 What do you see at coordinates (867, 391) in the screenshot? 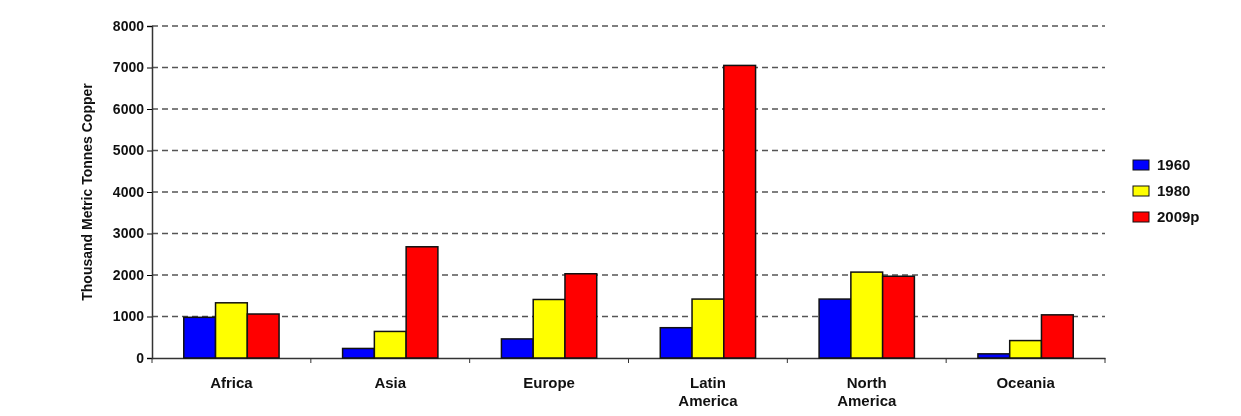
I see `x-tick-label: North America` at bounding box center [867, 391].